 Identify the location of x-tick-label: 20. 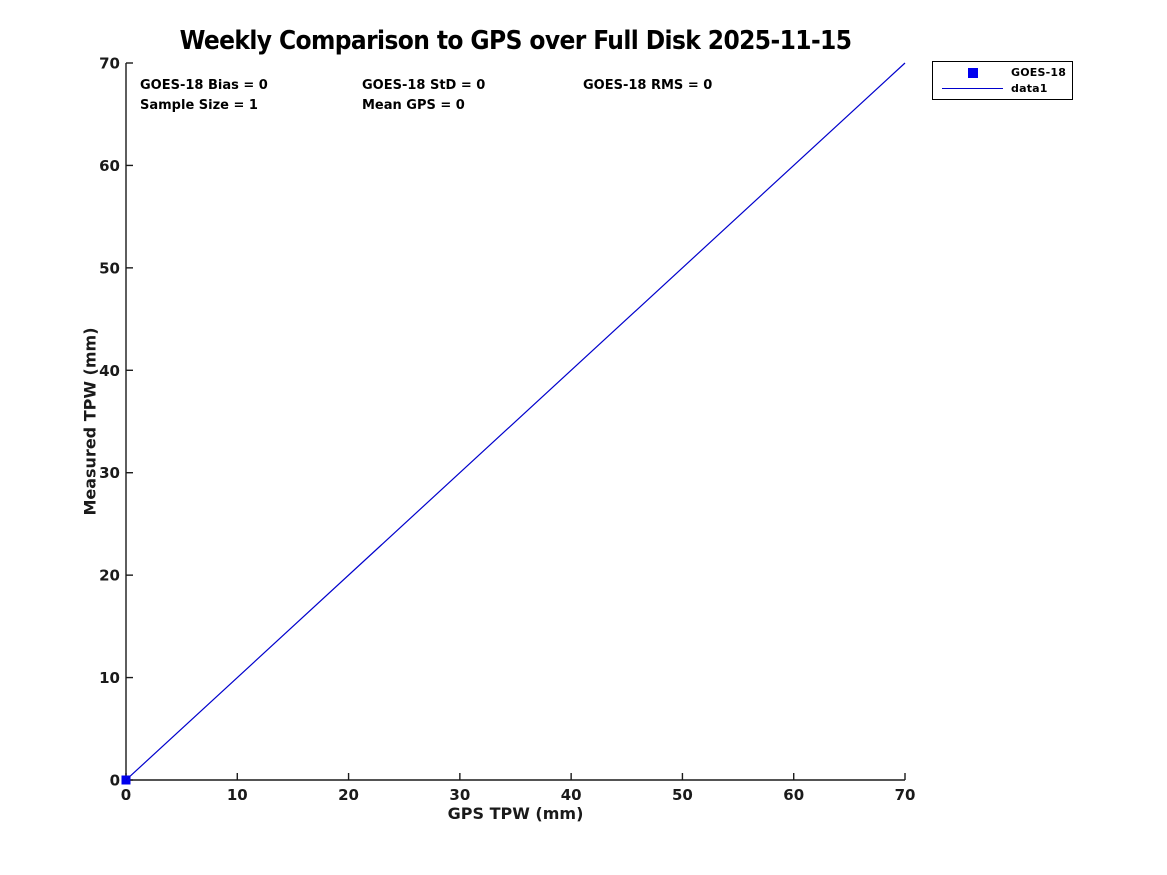
(348, 795).